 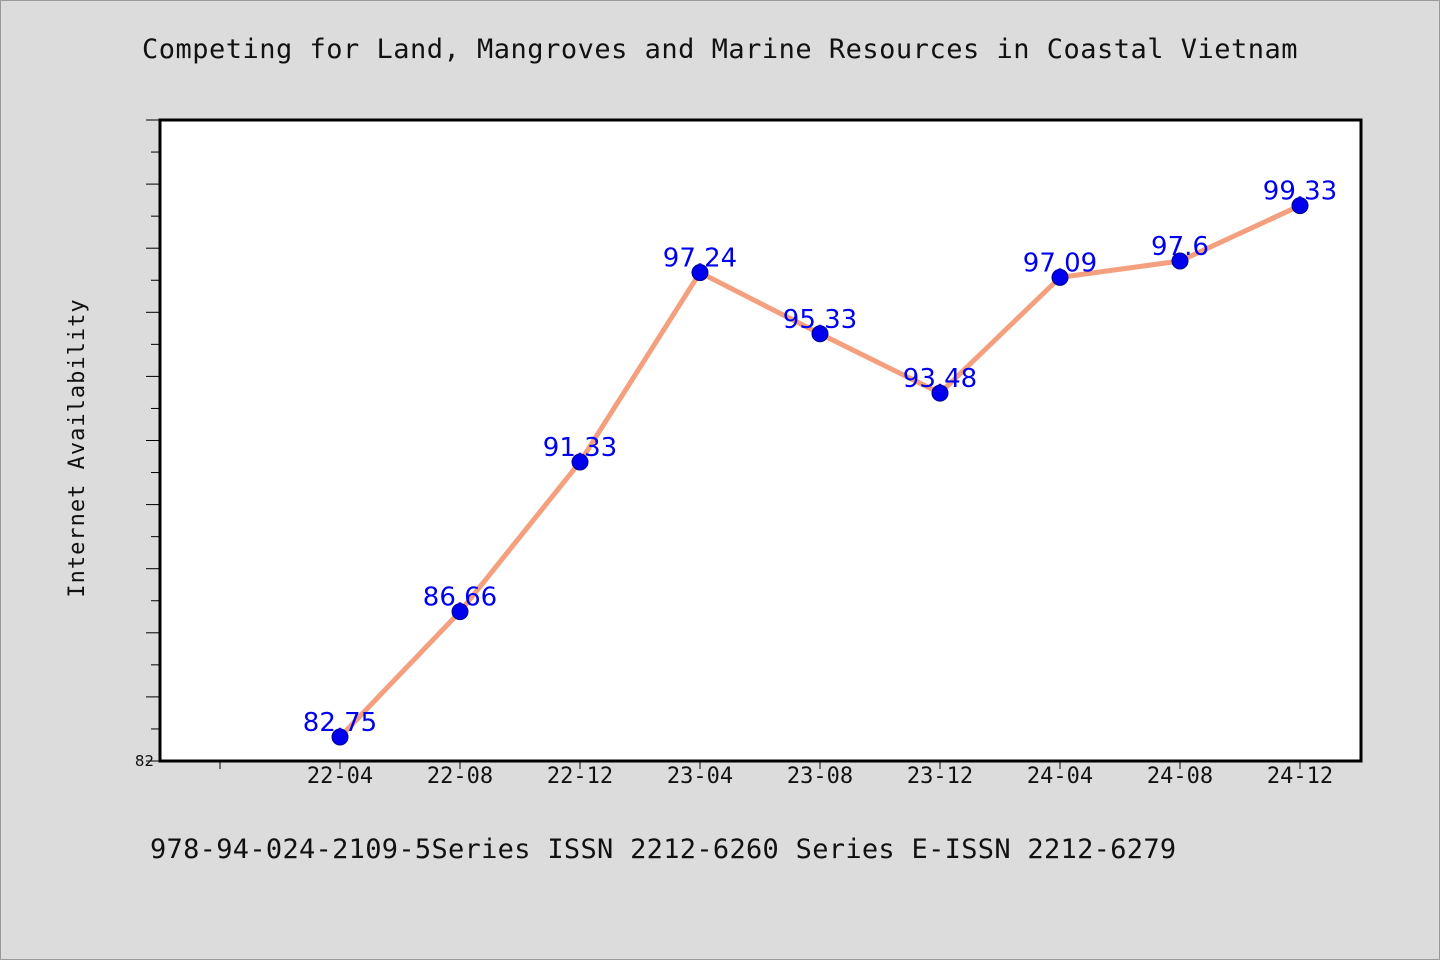 I want to click on data-label: 99.33, so click(x=1300, y=192).